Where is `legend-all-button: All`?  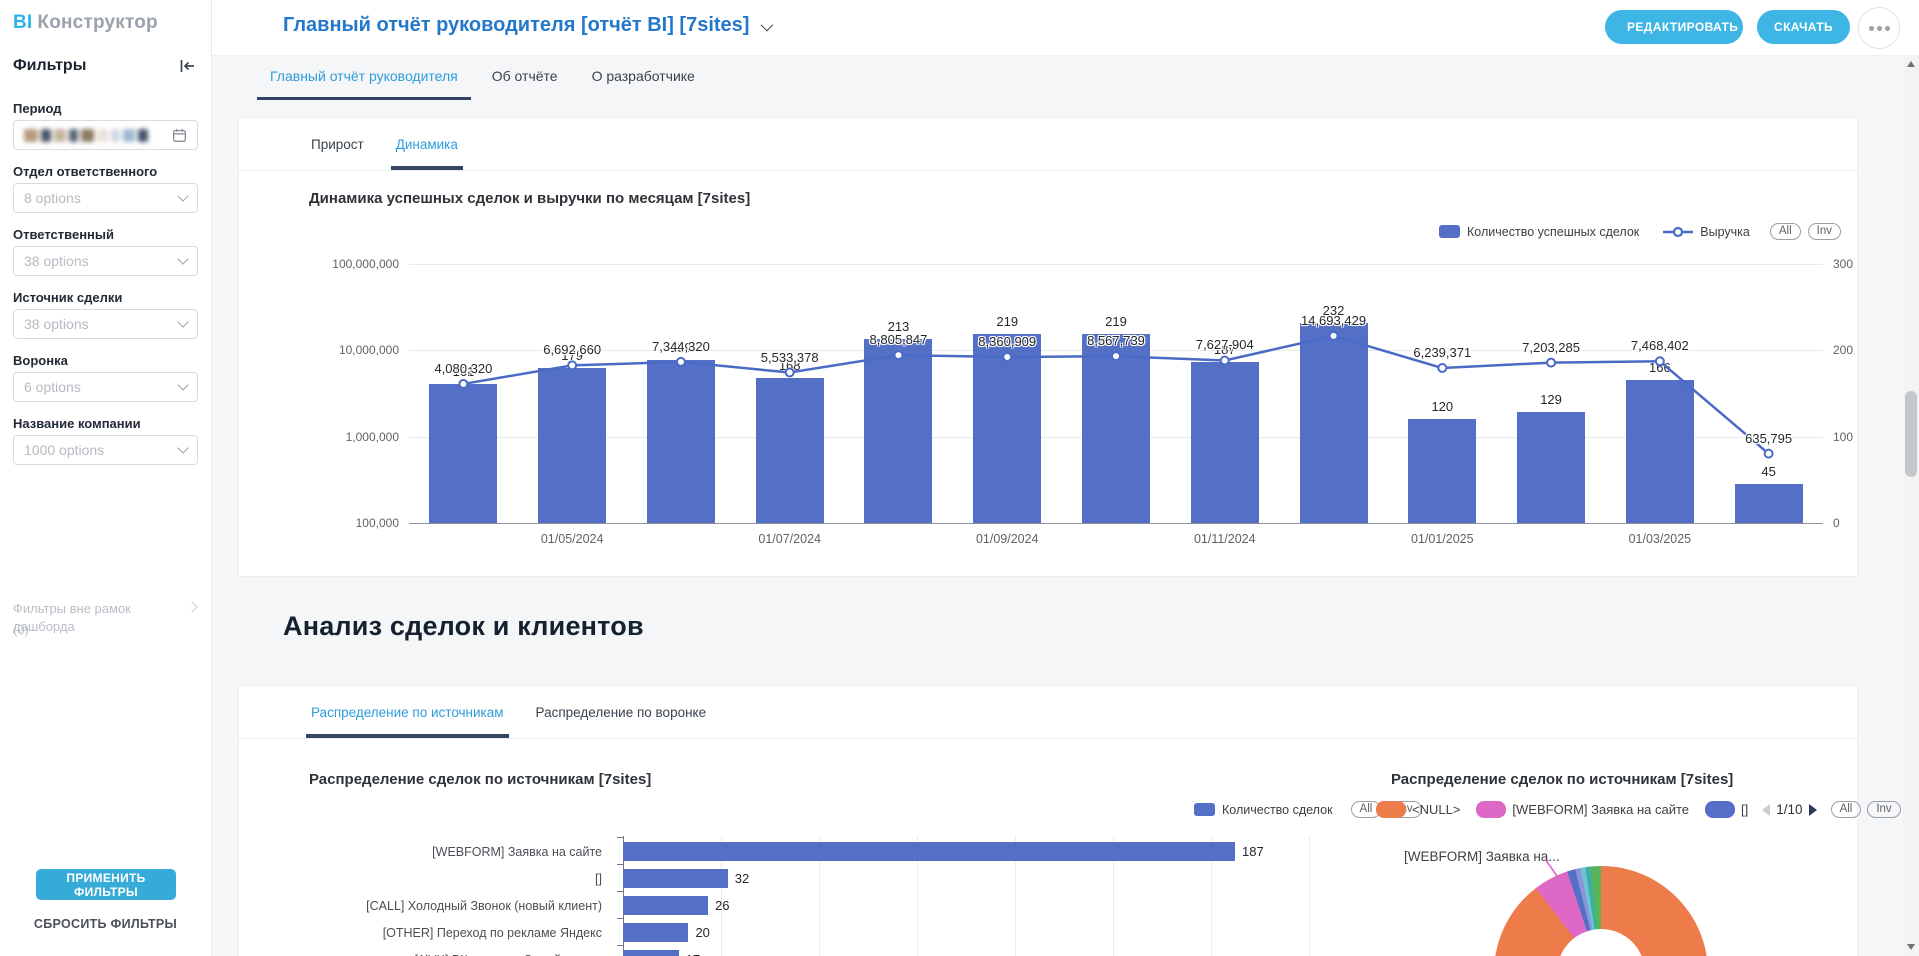 legend-all-button: All is located at coordinates (1785, 231).